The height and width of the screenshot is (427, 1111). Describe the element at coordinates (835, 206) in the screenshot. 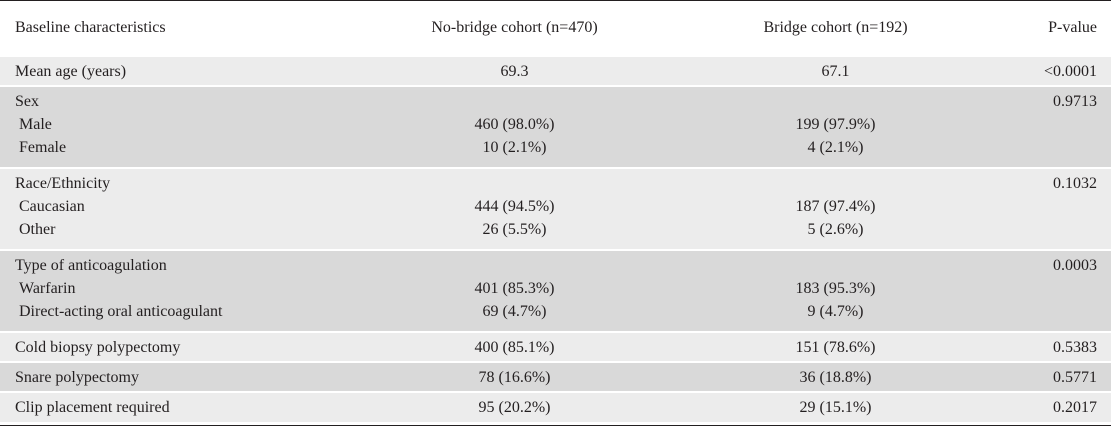

I see `bridge-value-caucasian: 187 (97.4%)` at that location.